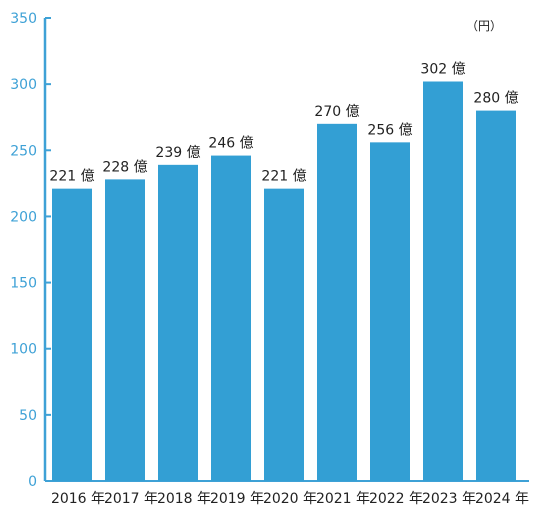 The height and width of the screenshot is (520, 550). I want to click on y-tick-label: 50, so click(28, 416).